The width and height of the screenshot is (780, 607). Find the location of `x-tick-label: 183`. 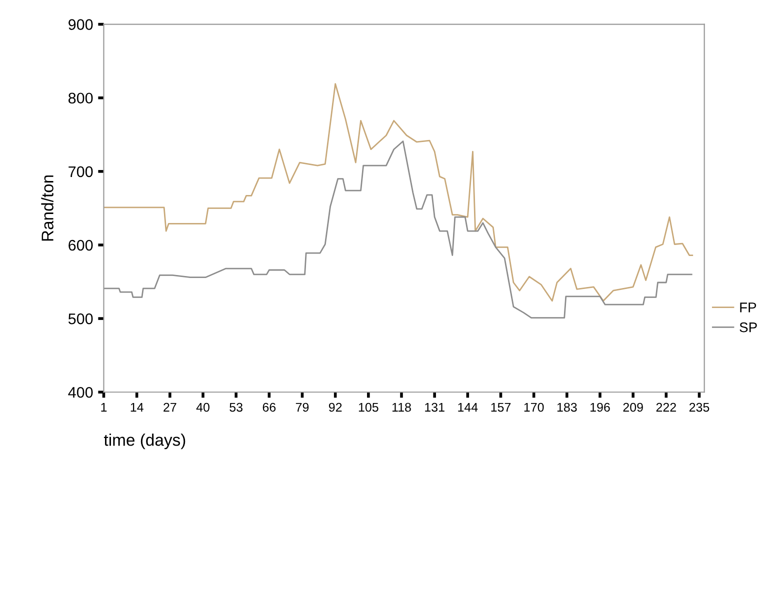

x-tick-label: 183 is located at coordinates (567, 407).